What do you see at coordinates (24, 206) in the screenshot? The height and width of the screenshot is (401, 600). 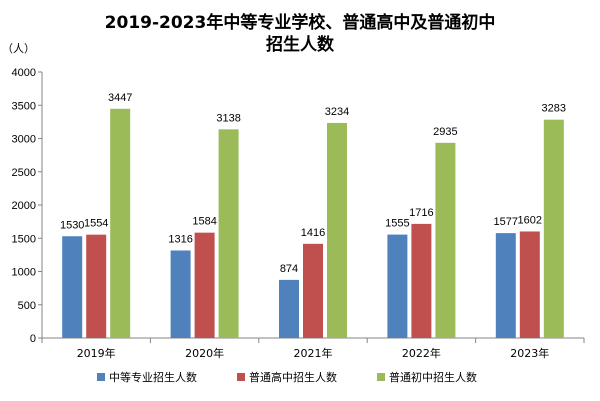 I see `y-tick-label: 2000` at bounding box center [24, 206].